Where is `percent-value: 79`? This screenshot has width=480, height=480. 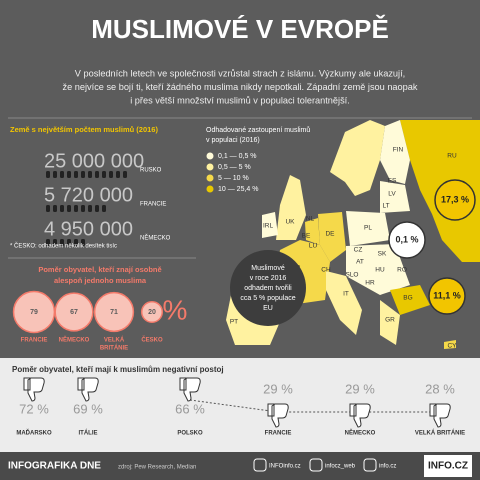 percent-value: 79 is located at coordinates (34, 312).